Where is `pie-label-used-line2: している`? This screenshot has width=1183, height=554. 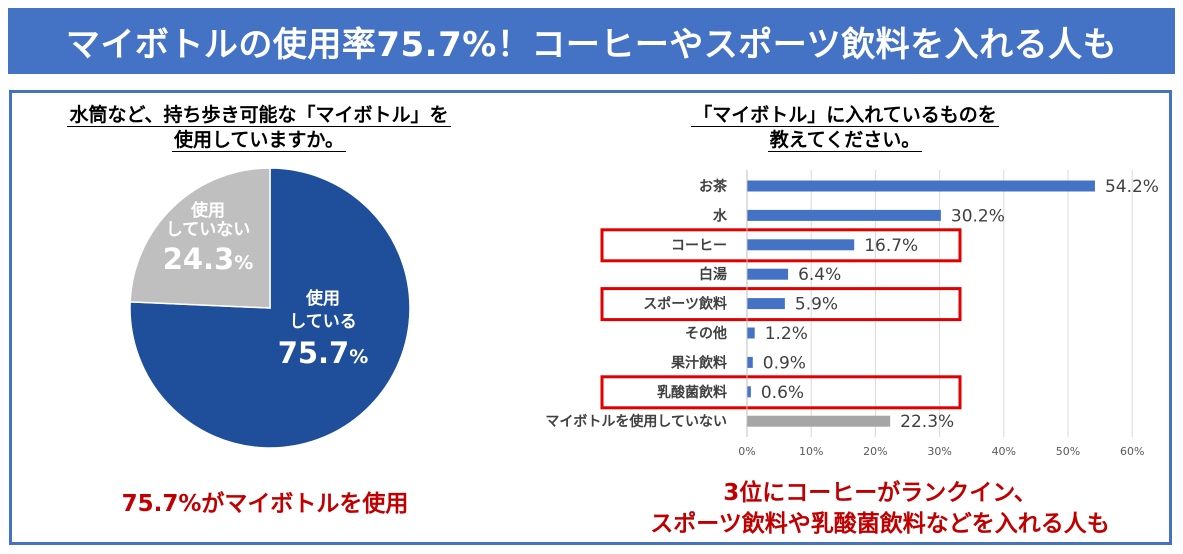 pie-label-used-line2: している is located at coordinates (323, 322).